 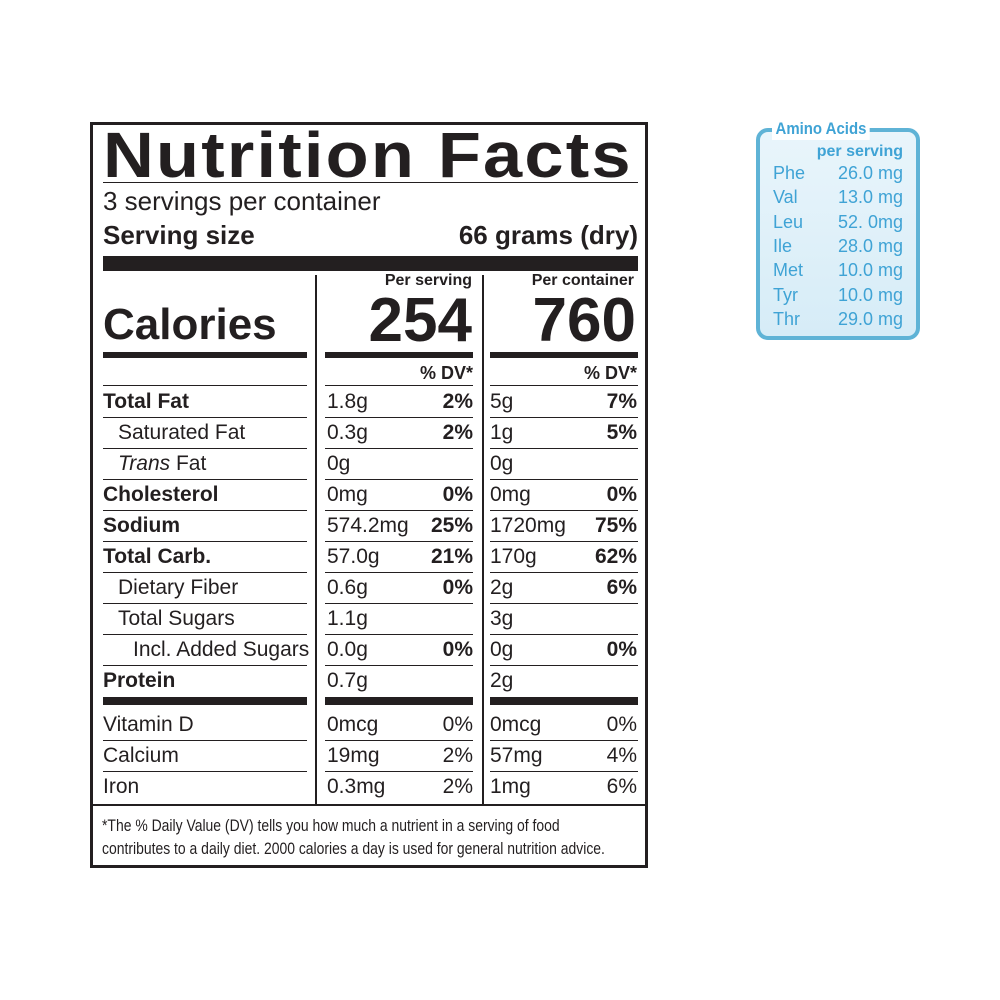 I want to click on amino-value: 29.0 mg, so click(x=870, y=318).